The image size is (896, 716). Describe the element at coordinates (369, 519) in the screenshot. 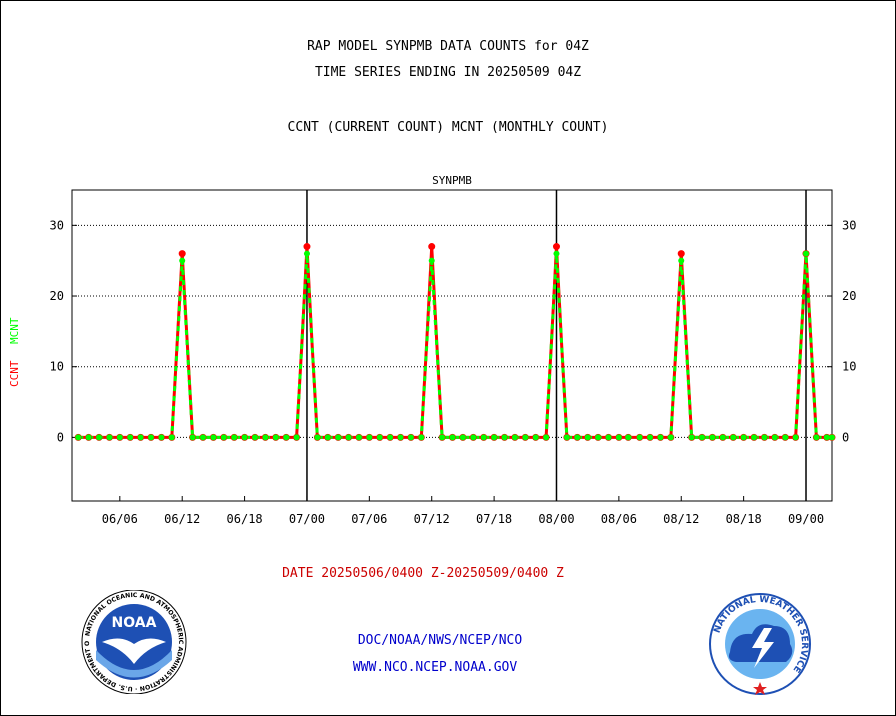

I see `x-tick-label: 07/06` at that location.